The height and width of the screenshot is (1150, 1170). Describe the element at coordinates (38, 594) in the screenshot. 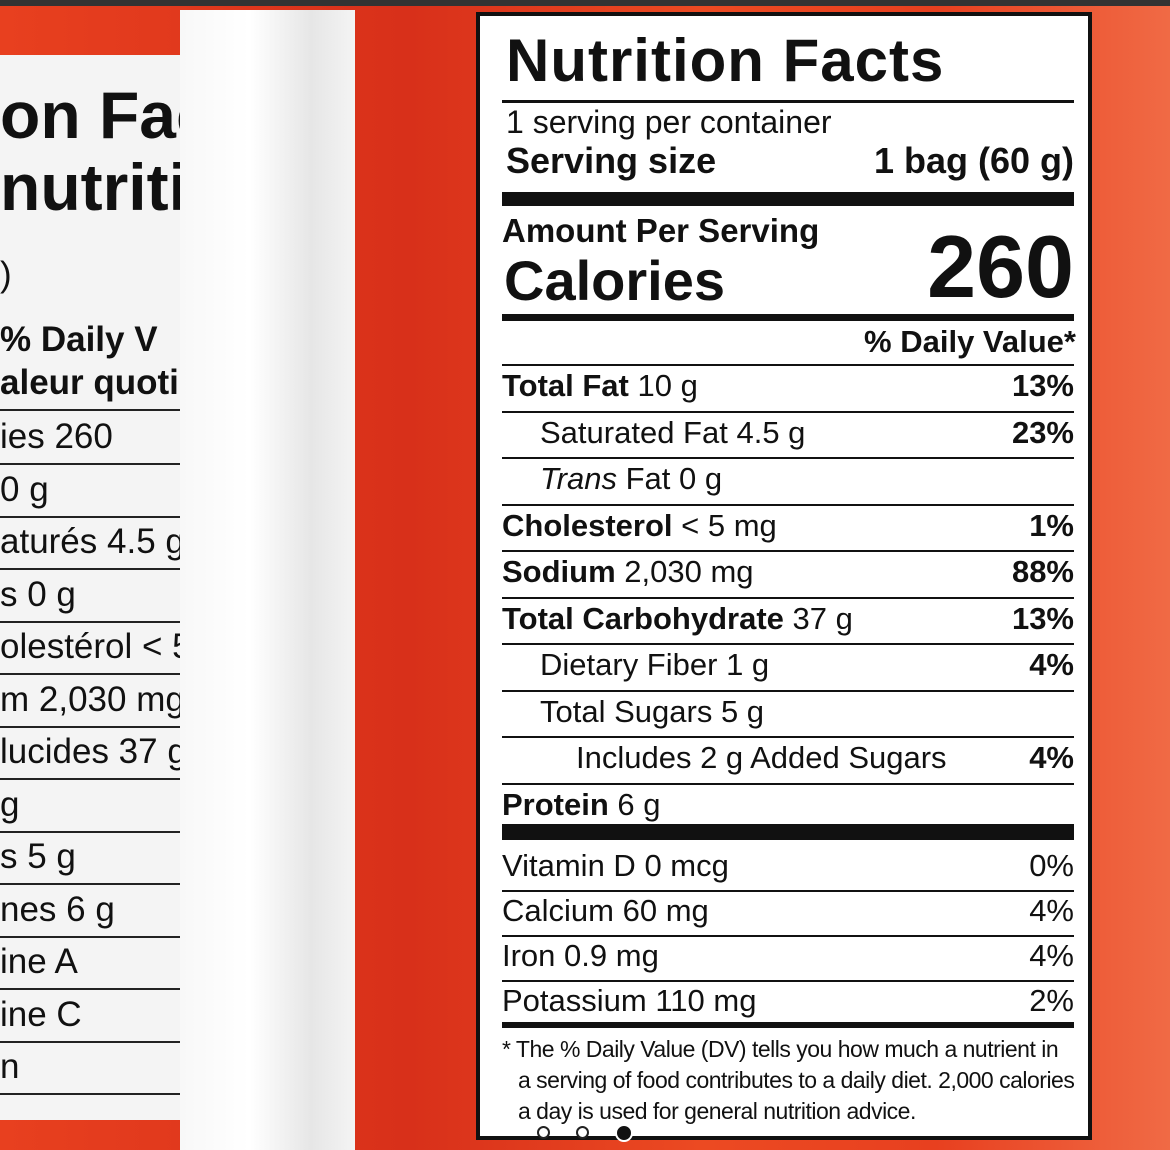

I see `left-line: s 0 g` at that location.